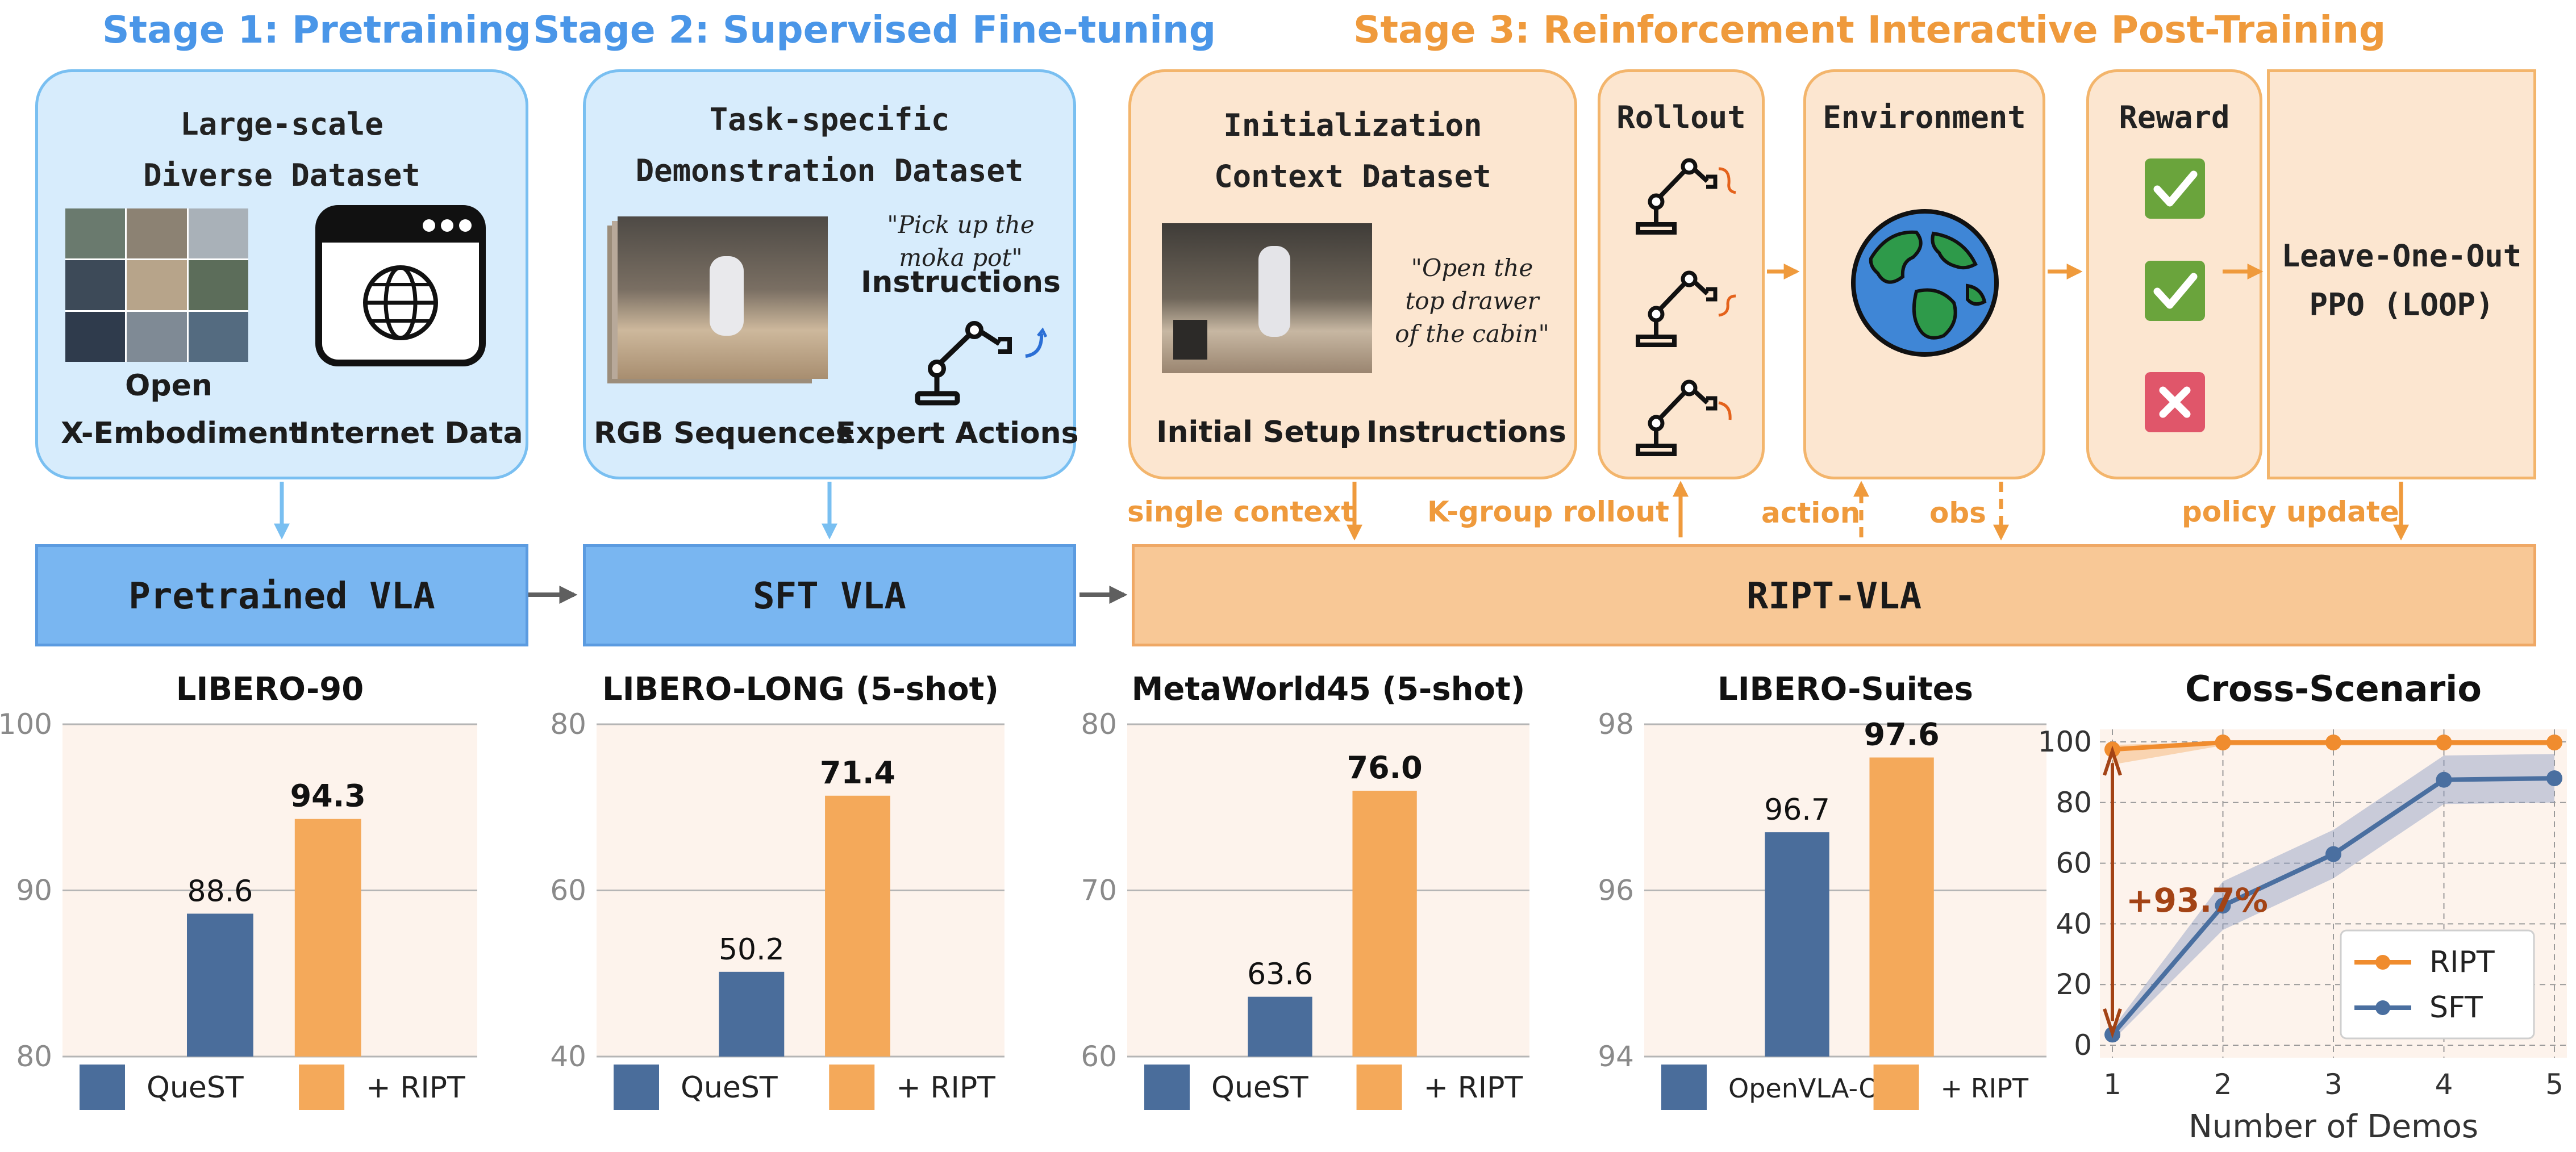  I want to click on stage3-init-title-line2: Context Dataset, so click(1352, 176).